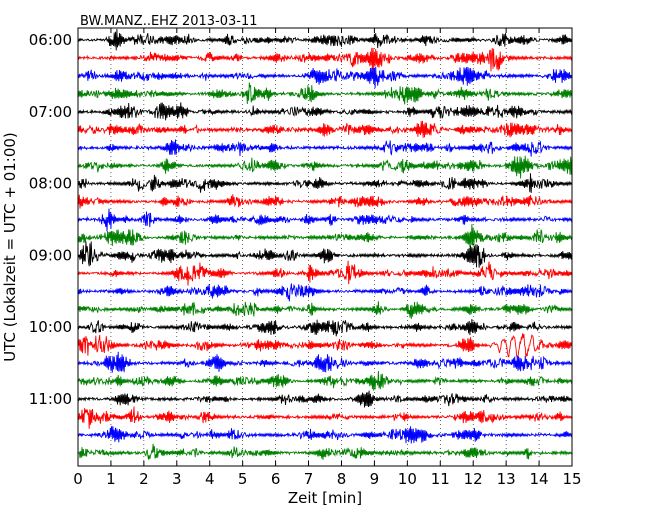 Image resolution: width=650 pixels, height=520 pixels. What do you see at coordinates (243, 479) in the screenshot?
I see `x-tick-label: 5` at bounding box center [243, 479].